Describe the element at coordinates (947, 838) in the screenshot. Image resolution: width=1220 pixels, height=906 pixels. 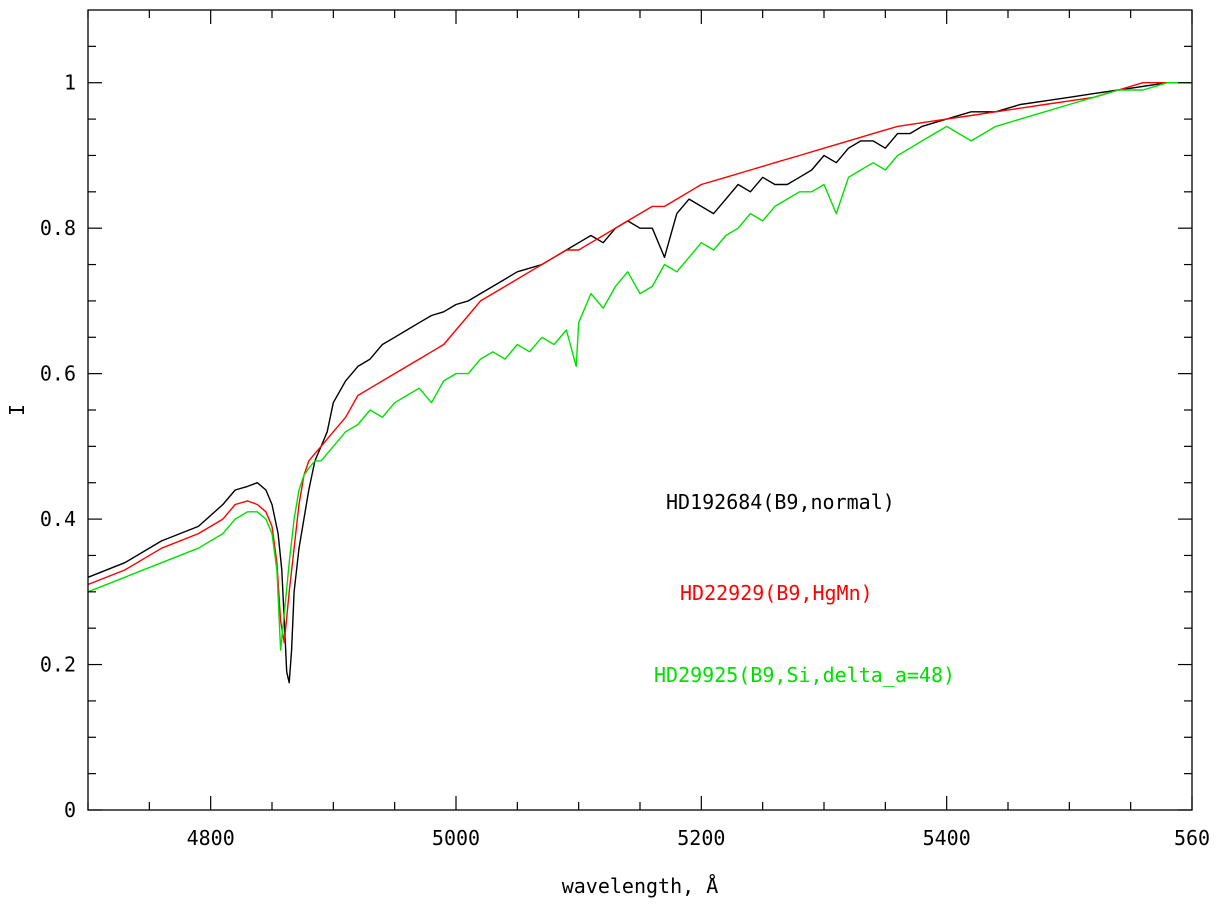
I see `x-tick-label: 5400` at that location.